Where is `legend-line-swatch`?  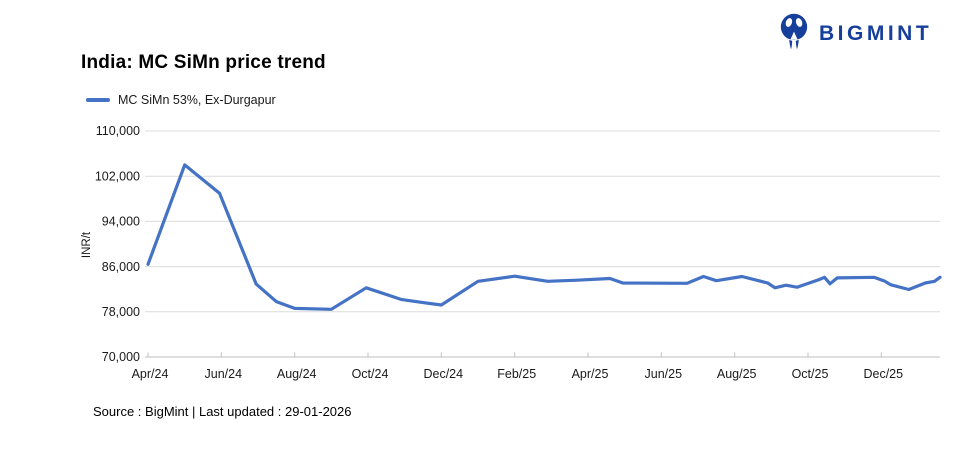
legend-line-swatch is located at coordinates (98, 100).